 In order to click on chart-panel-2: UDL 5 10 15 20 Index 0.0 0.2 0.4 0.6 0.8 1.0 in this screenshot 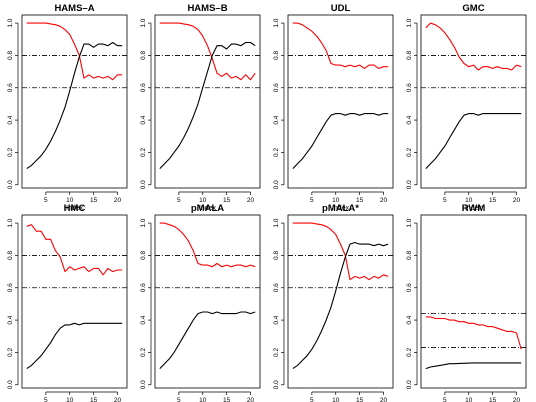, I will do `click(333, 107)`.